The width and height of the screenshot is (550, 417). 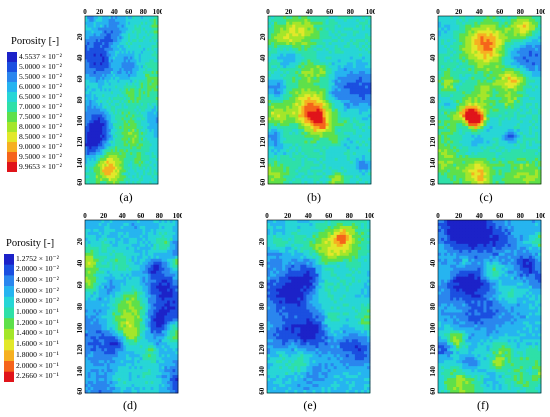 What do you see at coordinates (37, 258) in the screenshot?
I see `legend-label: 1.2752 × 10⁻²` at bounding box center [37, 258].